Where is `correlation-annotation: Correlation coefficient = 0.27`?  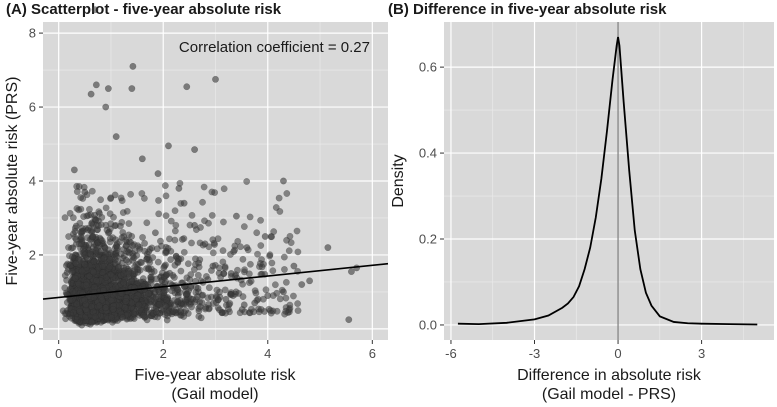
correlation-annotation: Correlation coefficient = 0.27 is located at coordinates (274, 47).